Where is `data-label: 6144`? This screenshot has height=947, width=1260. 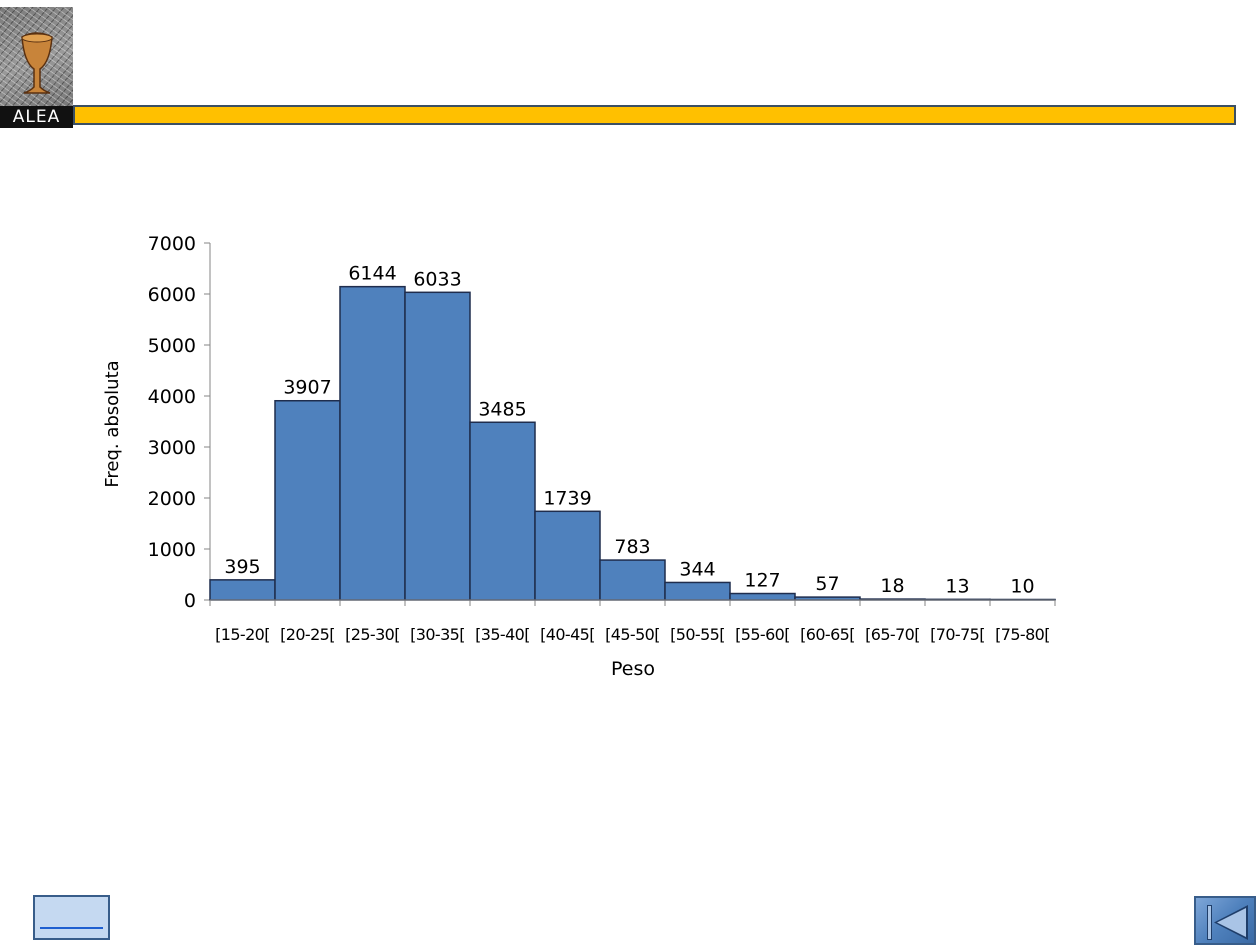 data-label: 6144 is located at coordinates (372, 274).